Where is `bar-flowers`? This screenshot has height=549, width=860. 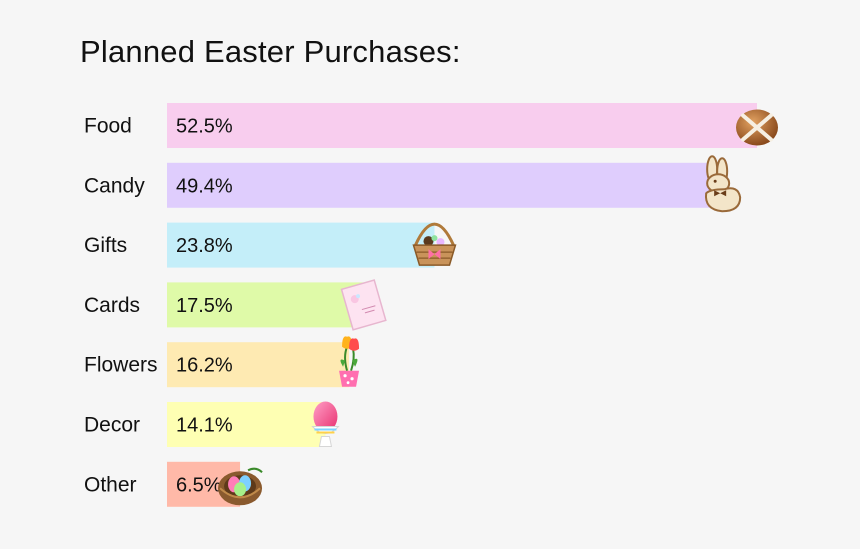 bar-flowers is located at coordinates (258, 365).